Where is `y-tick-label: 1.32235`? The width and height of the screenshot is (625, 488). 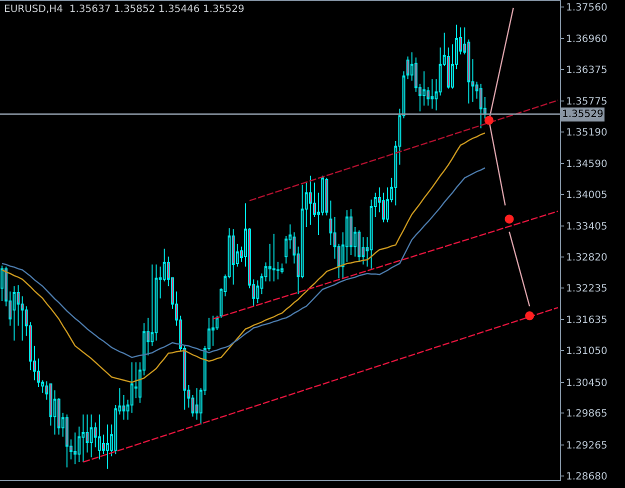 y-tick-label: 1.32235 is located at coordinates (587, 289).